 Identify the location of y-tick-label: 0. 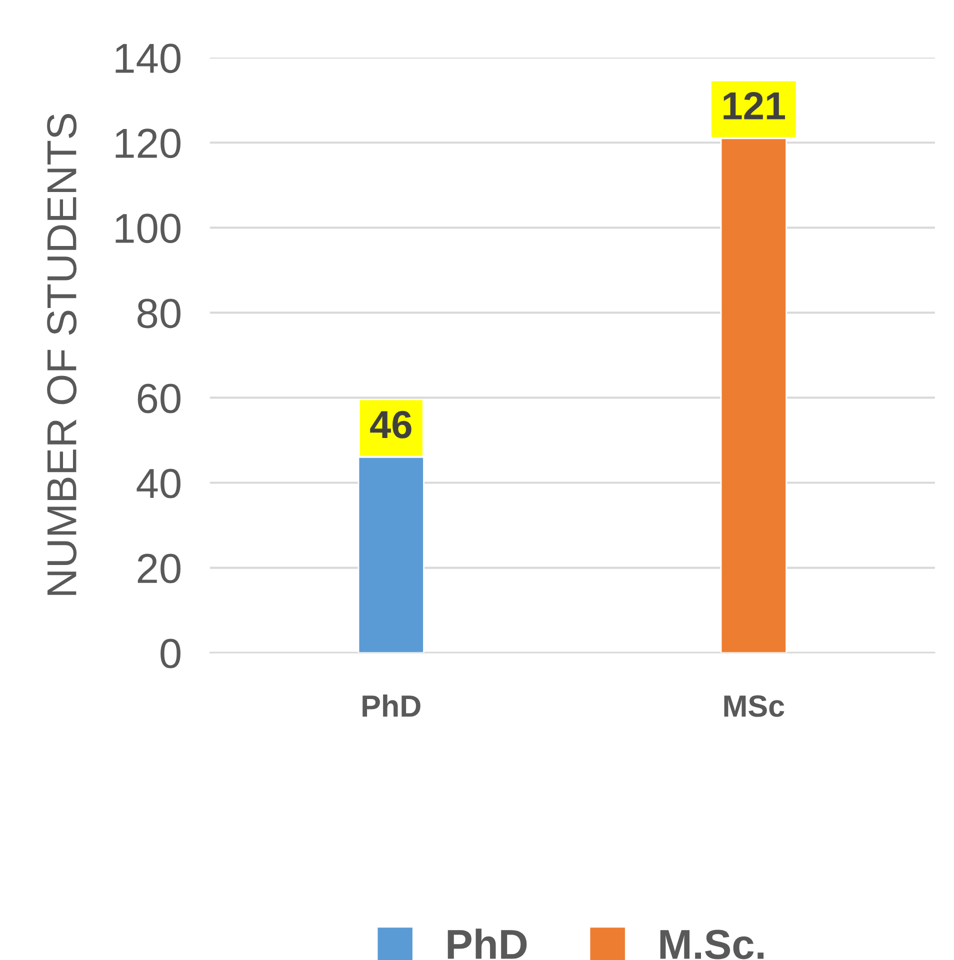
(170, 653).